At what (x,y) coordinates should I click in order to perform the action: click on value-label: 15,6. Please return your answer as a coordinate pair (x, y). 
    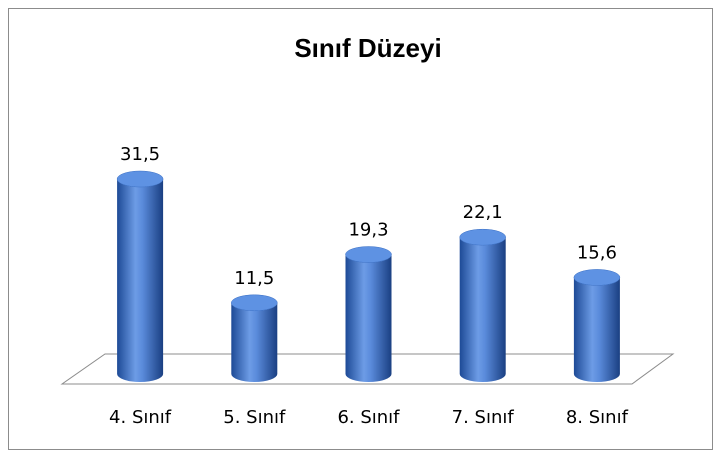
    Looking at the image, I should click on (597, 252).